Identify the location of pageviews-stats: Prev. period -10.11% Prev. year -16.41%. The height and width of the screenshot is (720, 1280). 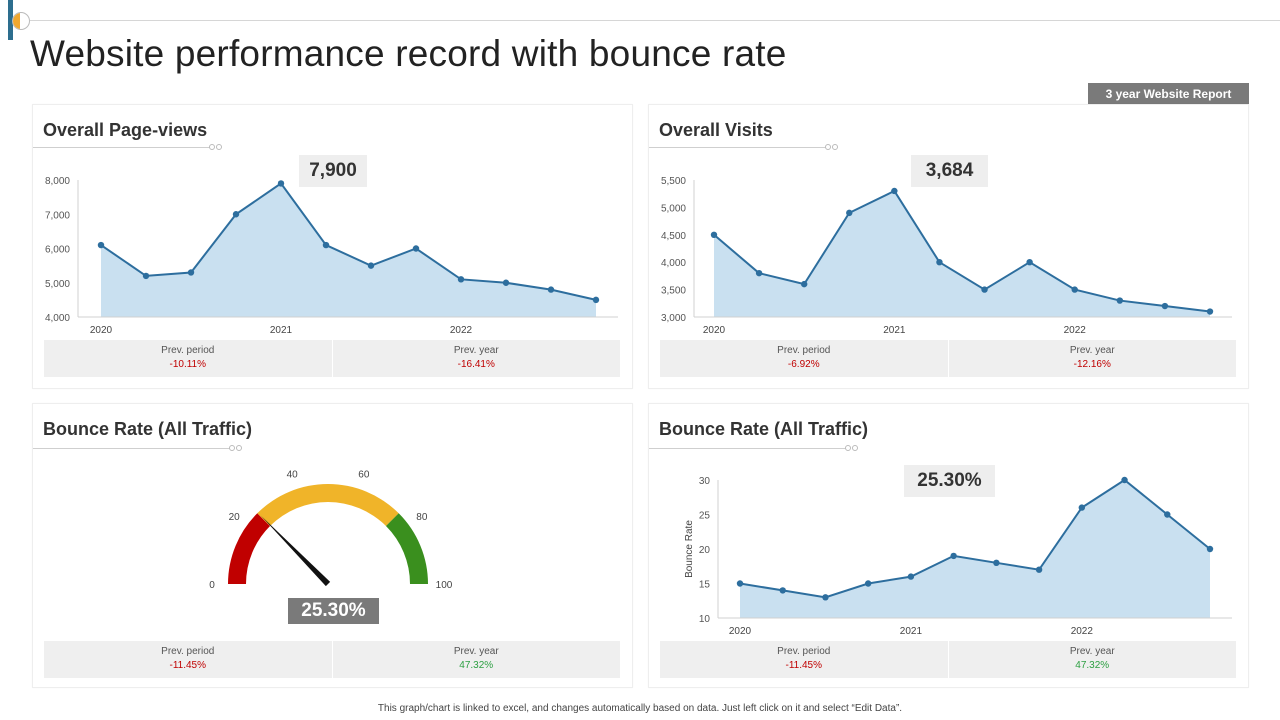
(332, 358).